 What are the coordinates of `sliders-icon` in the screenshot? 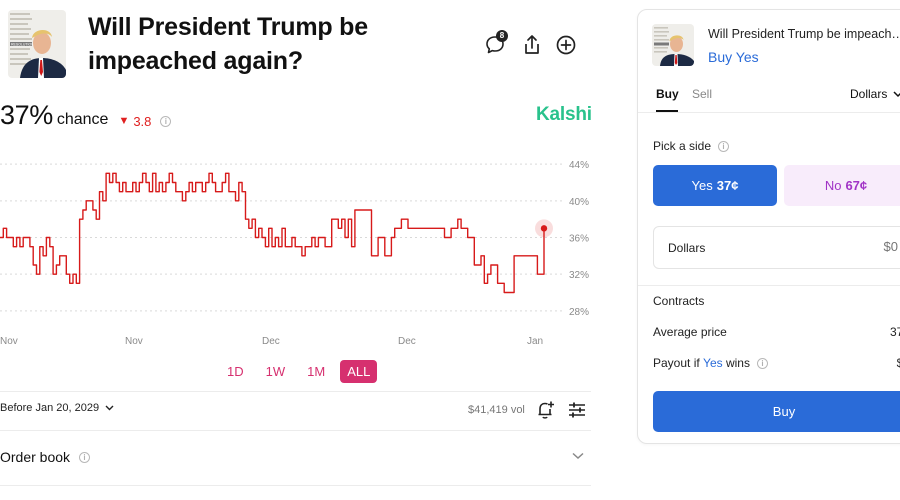 It's located at (577, 410).